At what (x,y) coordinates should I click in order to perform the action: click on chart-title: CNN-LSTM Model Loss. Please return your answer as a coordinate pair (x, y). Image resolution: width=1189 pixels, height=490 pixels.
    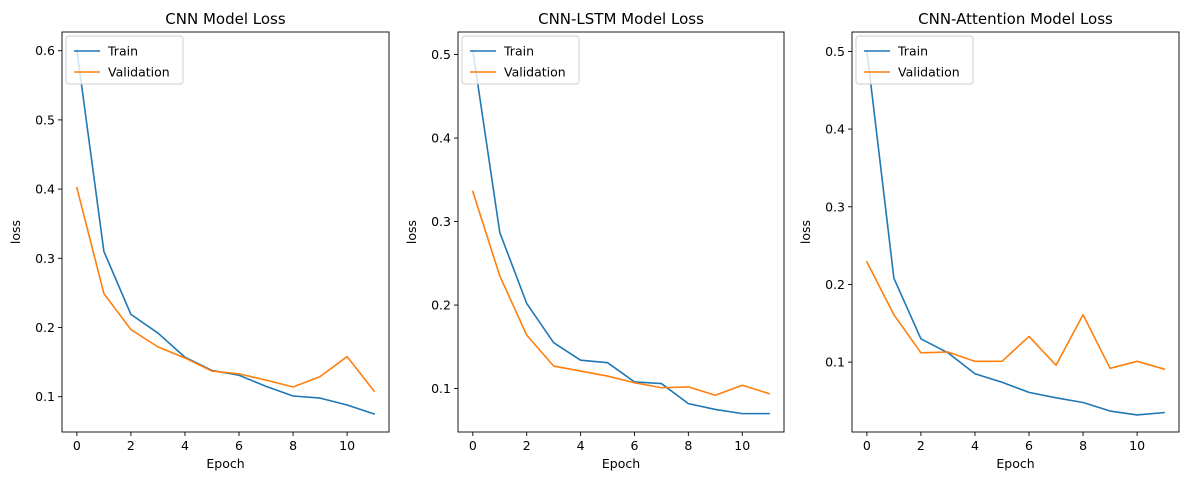
    Looking at the image, I should click on (621, 19).